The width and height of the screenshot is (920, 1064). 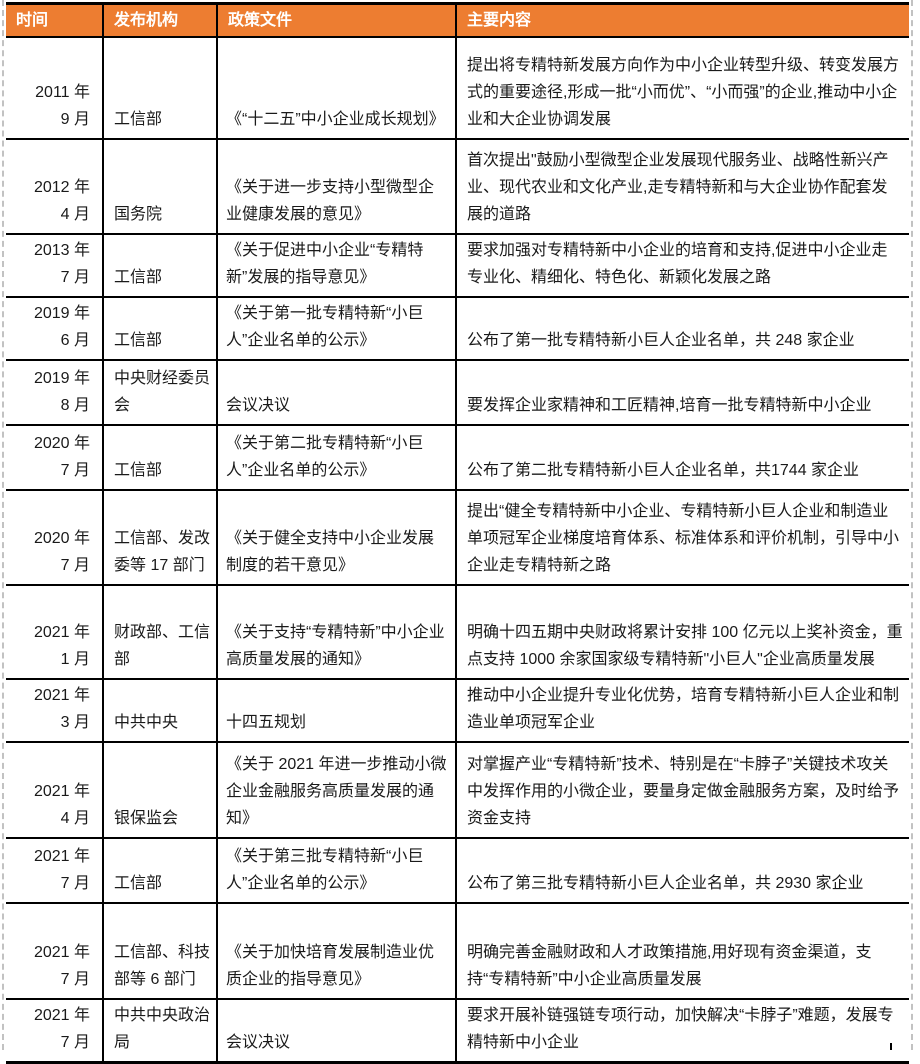 I want to click on cell-org: 工信部、科技部等 6 部门, so click(x=159, y=950).